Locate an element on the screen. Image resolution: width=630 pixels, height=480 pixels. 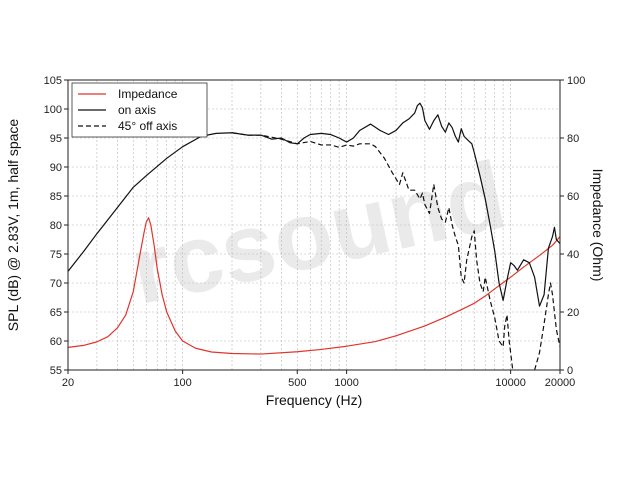
y-tick-label: 85 is located at coordinates (56, 197).